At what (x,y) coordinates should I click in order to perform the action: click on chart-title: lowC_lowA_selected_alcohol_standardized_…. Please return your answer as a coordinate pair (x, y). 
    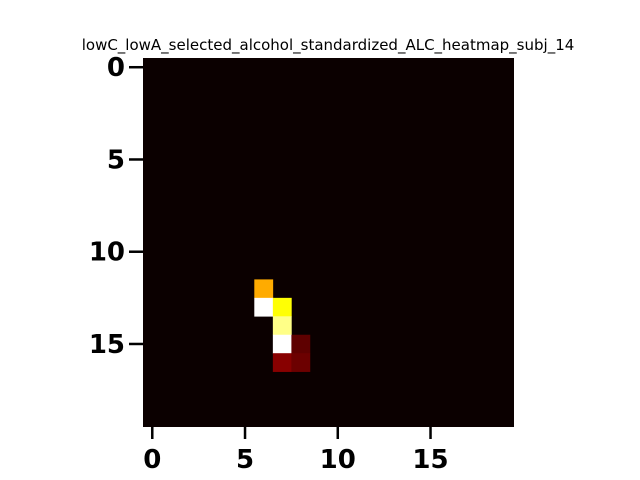
    Looking at the image, I should click on (328, 45).